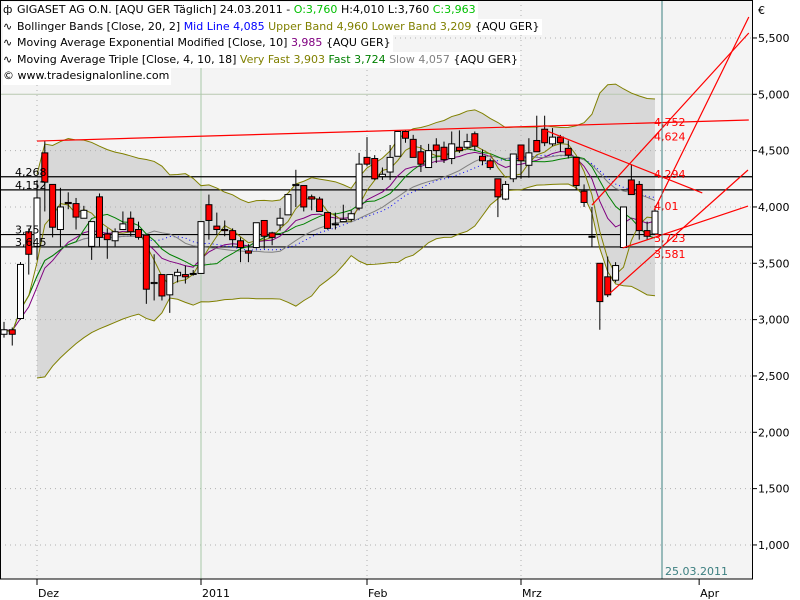  Describe the element at coordinates (774, 207) in the screenshot. I see `y-tick-label: 4,000` at that location.